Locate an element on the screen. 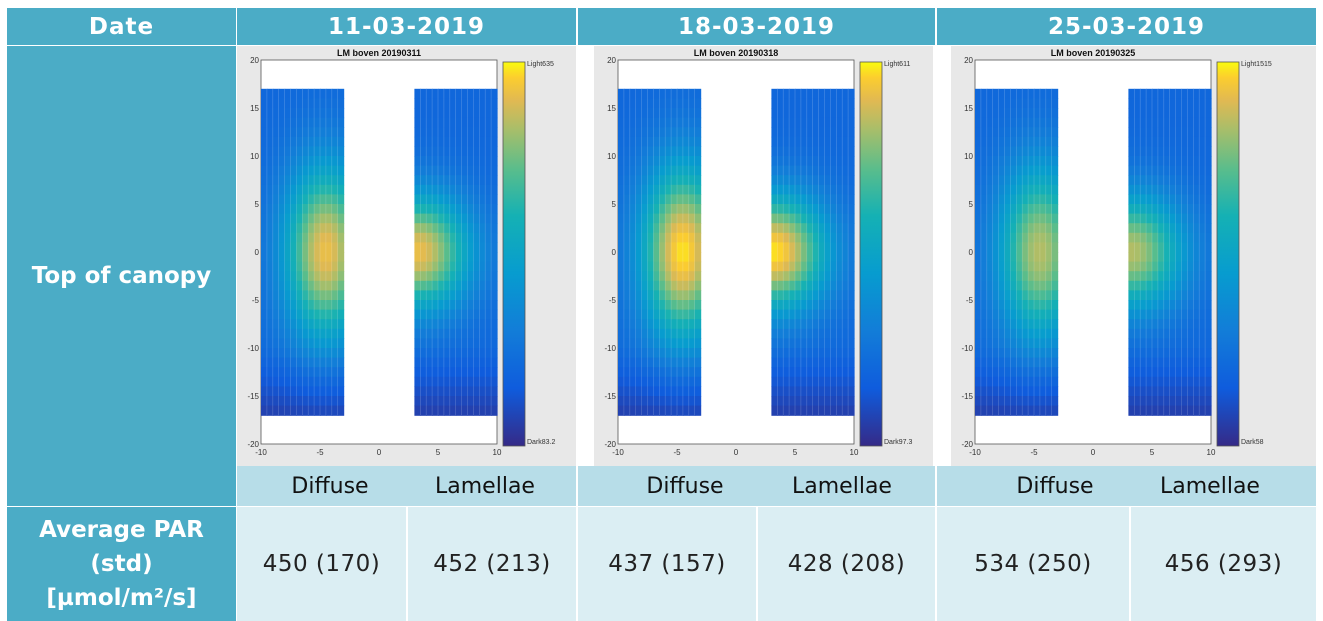 The image size is (1323, 621). par-row-label: Average PAR (std) [µmol/m²/s] is located at coordinates (121, 564).